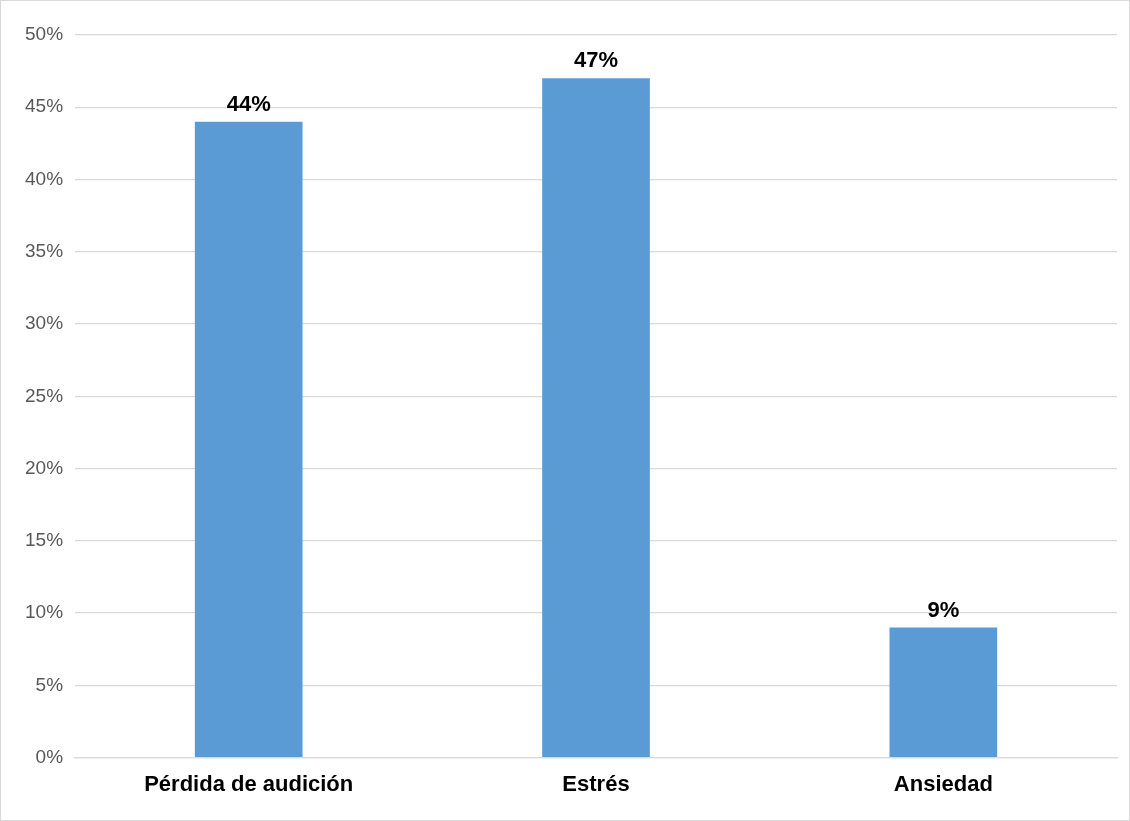  I want to click on y-tick-label: 20%, so click(44, 467).